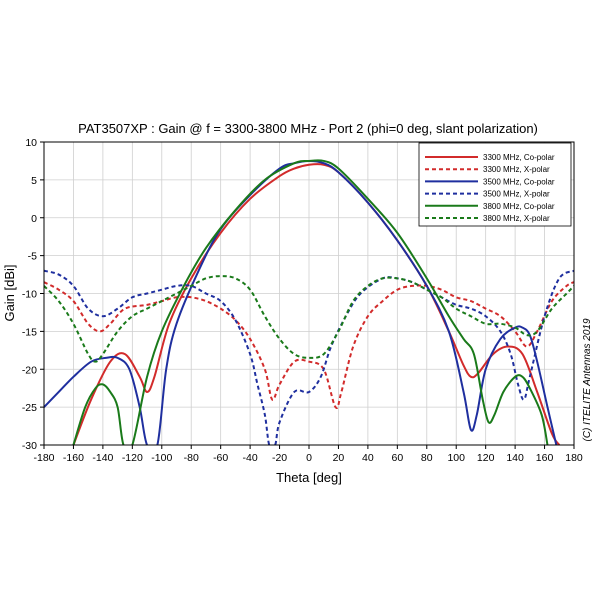 This screenshot has width=600, height=600. Describe the element at coordinates (339, 458) in the screenshot. I see `x-tick-label: 20` at that location.